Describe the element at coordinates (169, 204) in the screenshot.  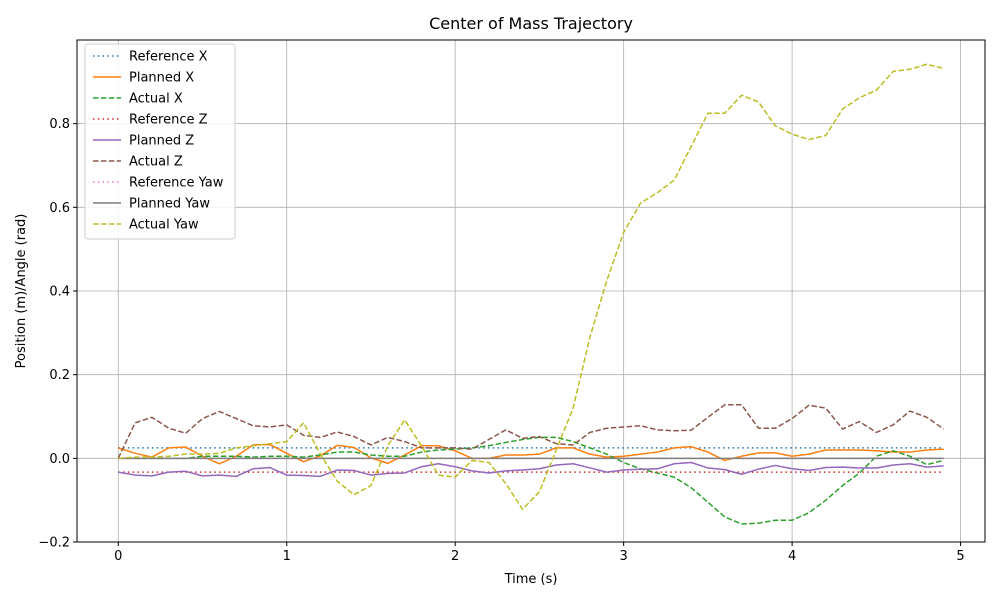
I see `legend-label-planned-yaw: Planned Yaw` at that location.